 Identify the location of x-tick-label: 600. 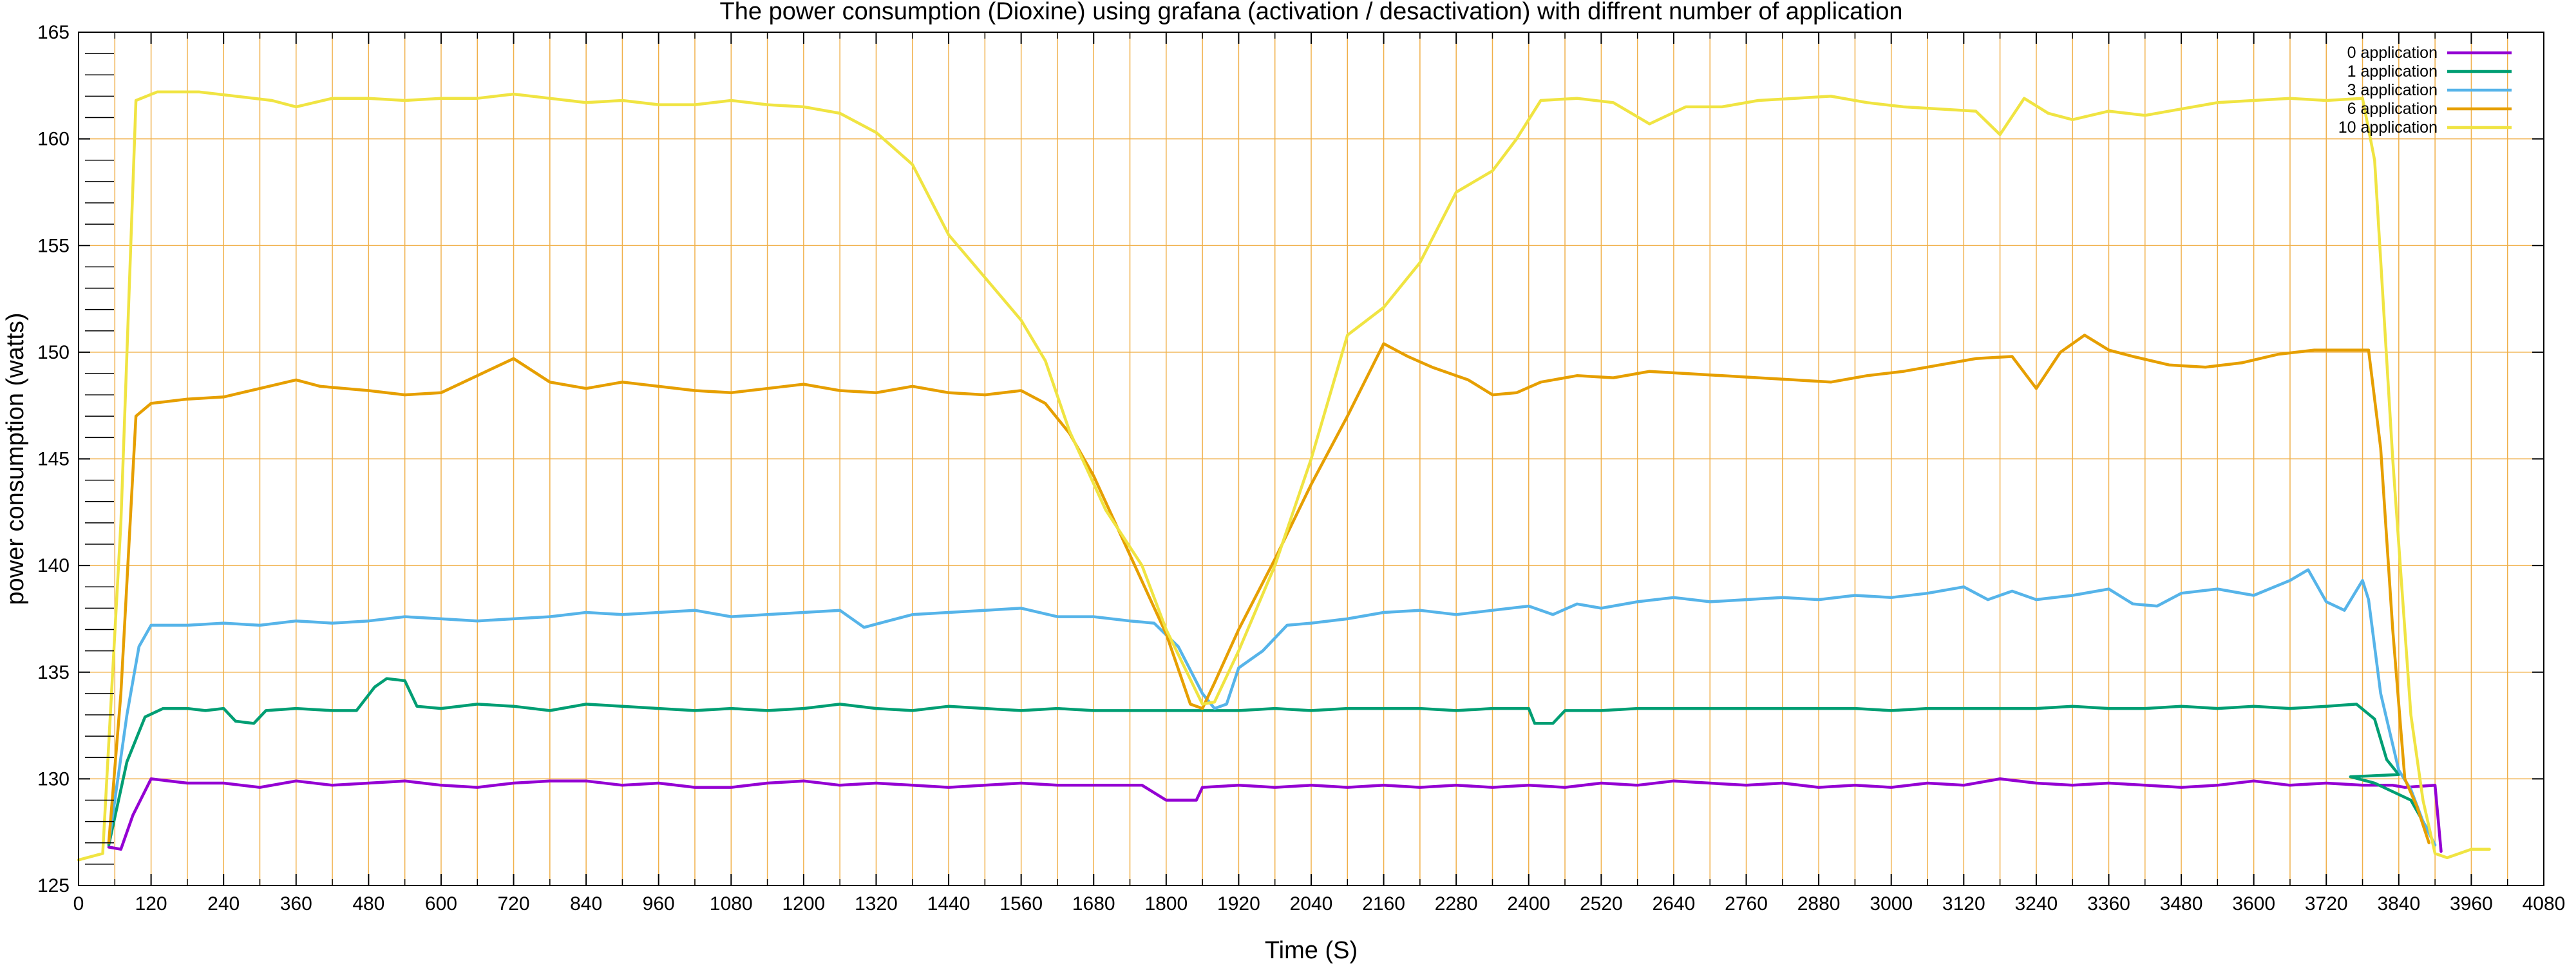
(441, 904).